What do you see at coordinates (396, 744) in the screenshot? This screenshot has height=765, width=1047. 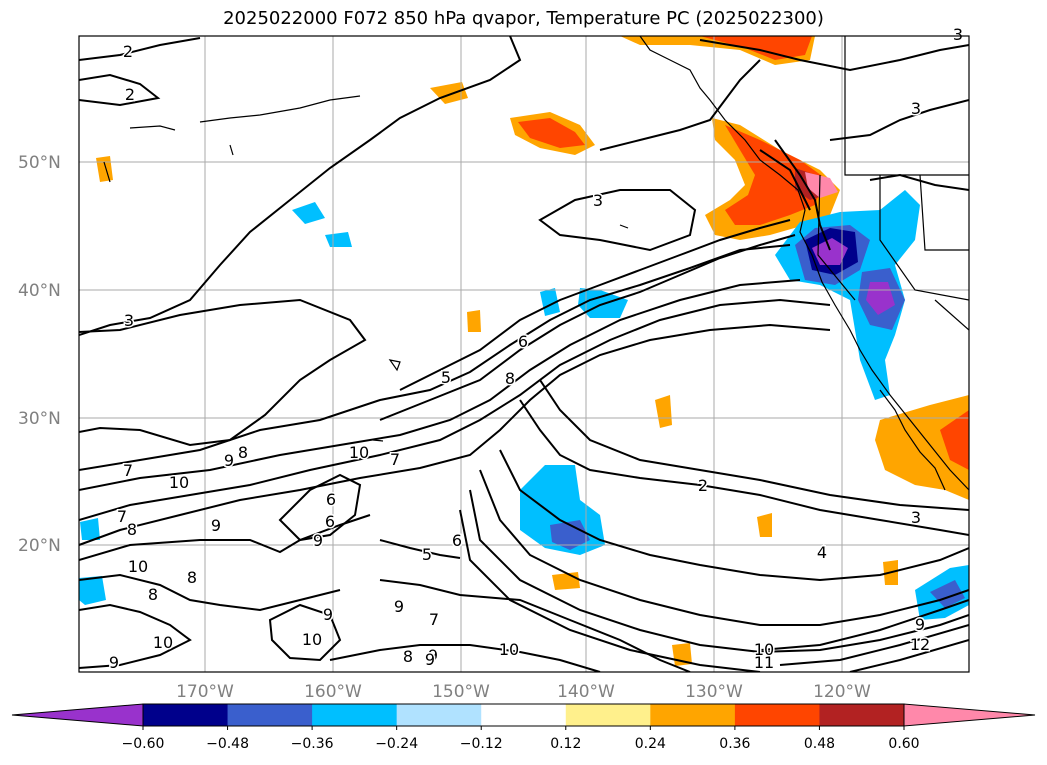 I see `colorbar-tick-label: −0.24` at bounding box center [396, 744].